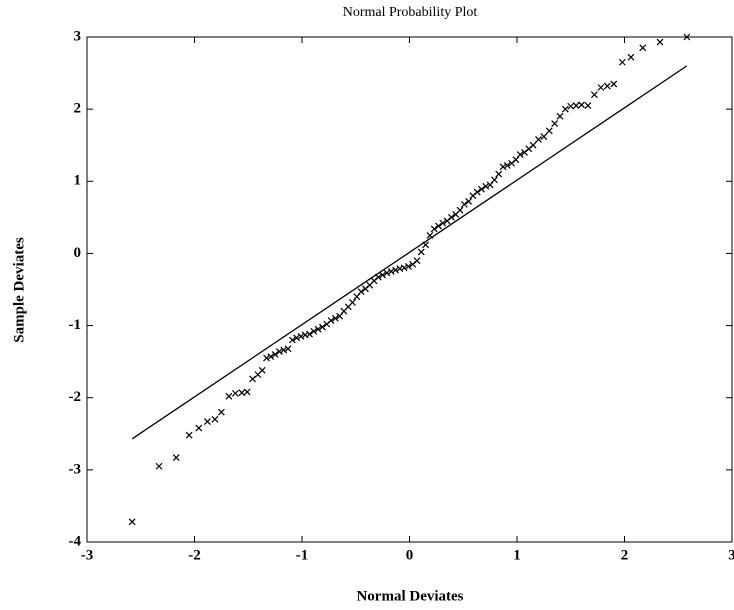 The width and height of the screenshot is (734, 610). Describe the element at coordinates (19, 290) in the screenshot. I see `y-axis-label: Sample Deviates` at that location.